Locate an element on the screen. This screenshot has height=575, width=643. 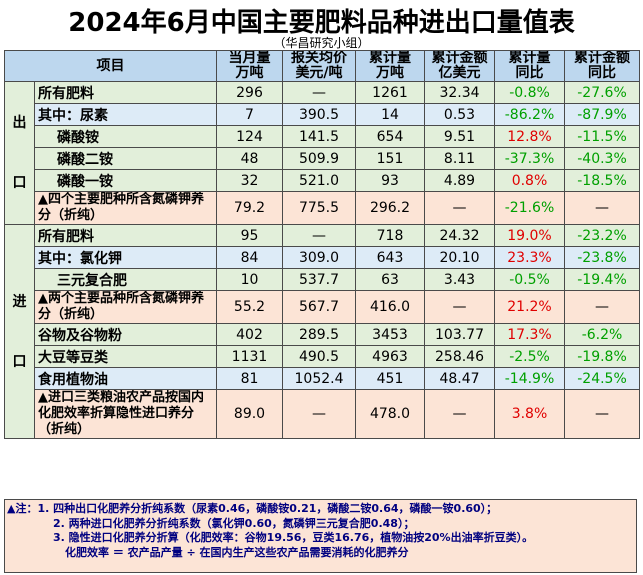
table-row: ▲四个主要肥种所含氮磷钾养分（折纯） 79.2 775.5 296.2— -21.6% — is located at coordinates (322, 208).